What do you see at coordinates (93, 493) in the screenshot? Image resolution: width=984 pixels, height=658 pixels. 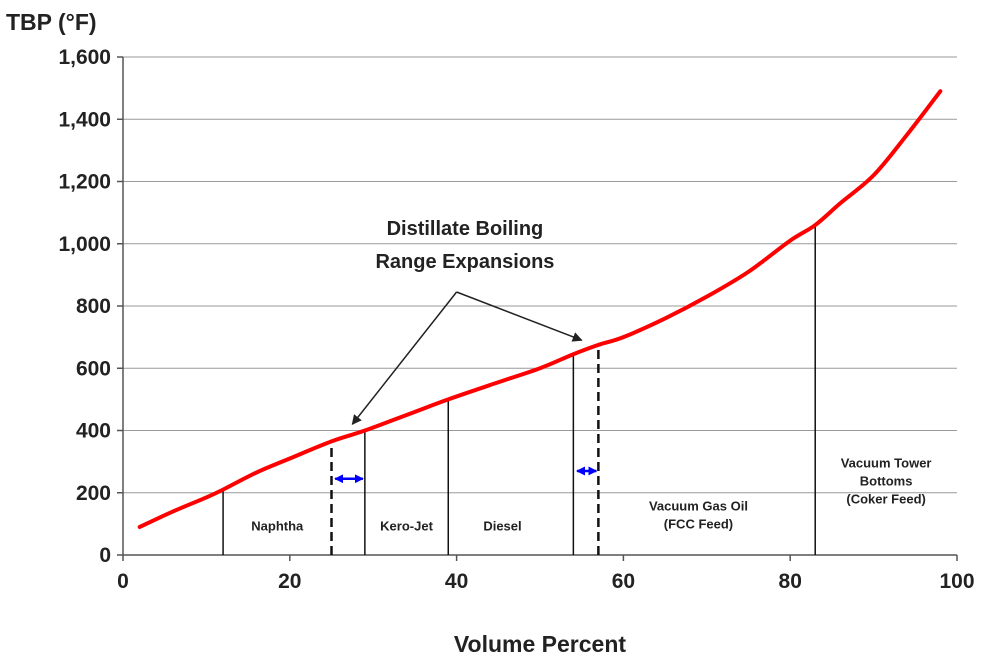 I see `y-tick-label: 200` at bounding box center [93, 493].